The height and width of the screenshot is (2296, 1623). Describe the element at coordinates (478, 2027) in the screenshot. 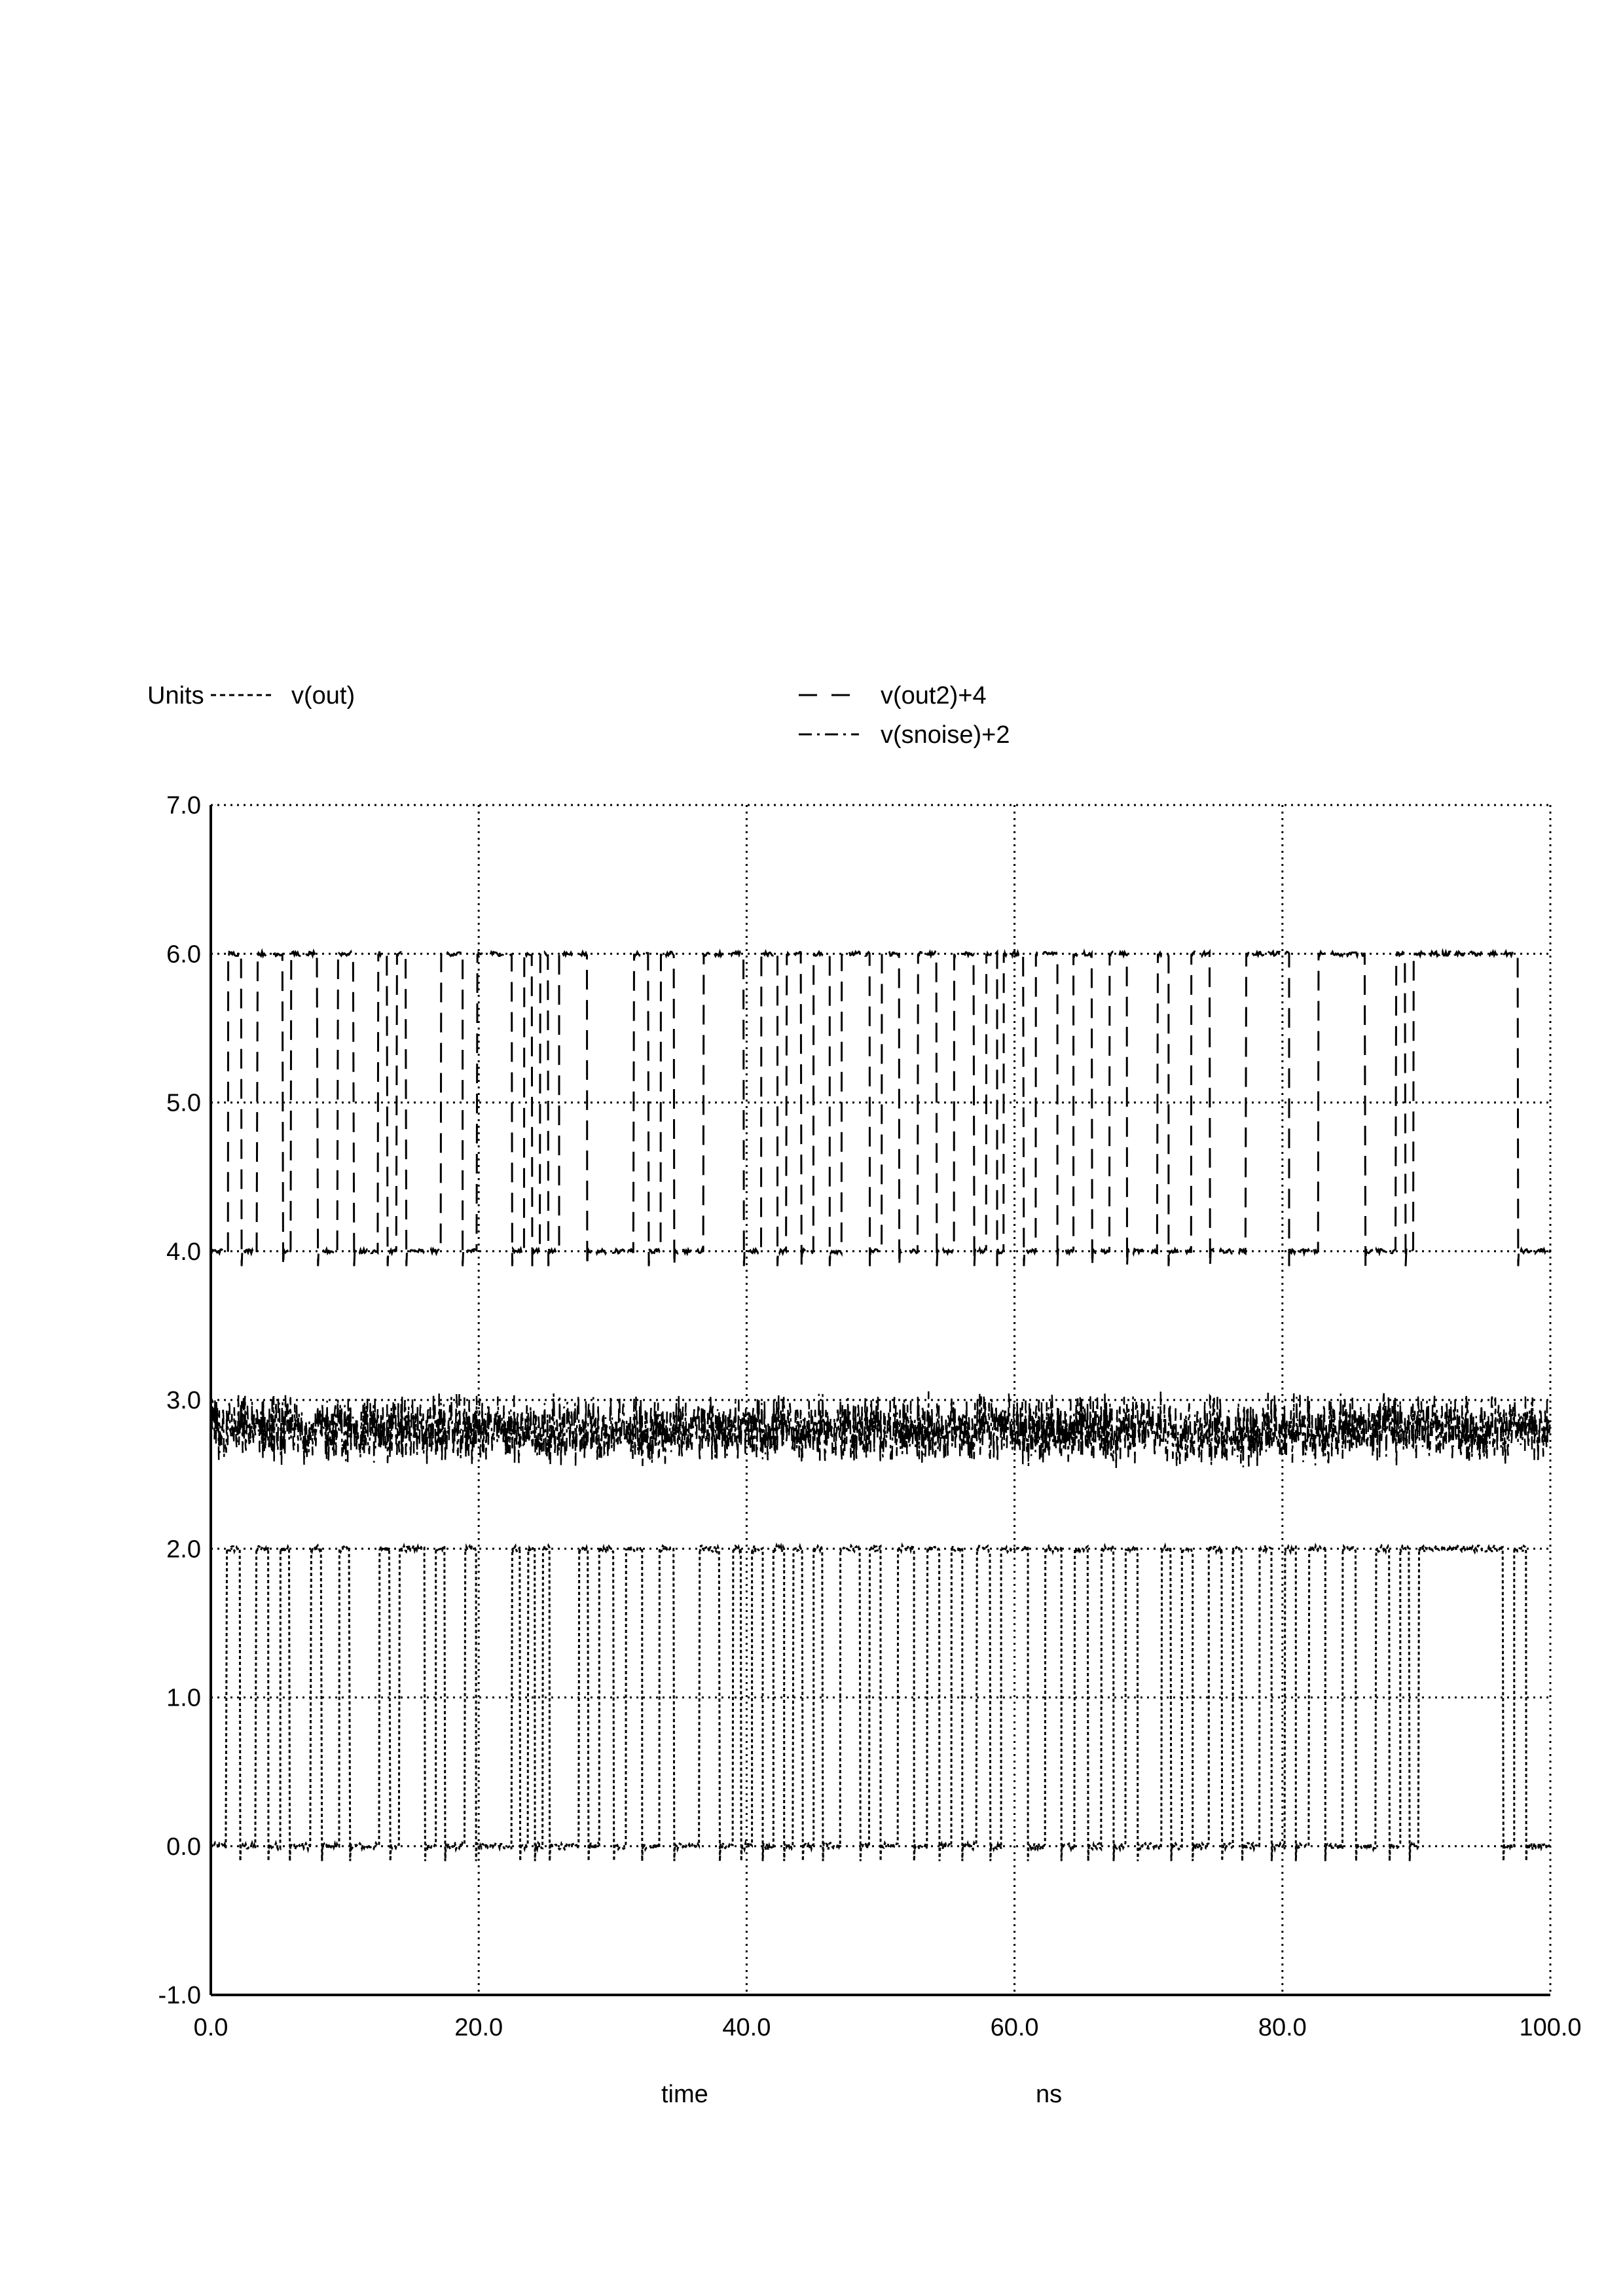

I see `x-tick-label-1: 20.0` at that location.